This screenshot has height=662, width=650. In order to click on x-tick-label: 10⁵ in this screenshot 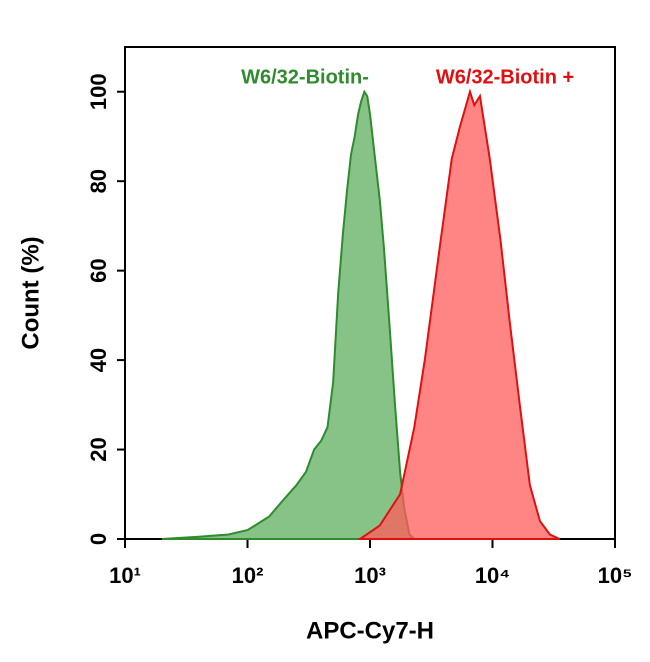, I will do `click(615, 575)`.